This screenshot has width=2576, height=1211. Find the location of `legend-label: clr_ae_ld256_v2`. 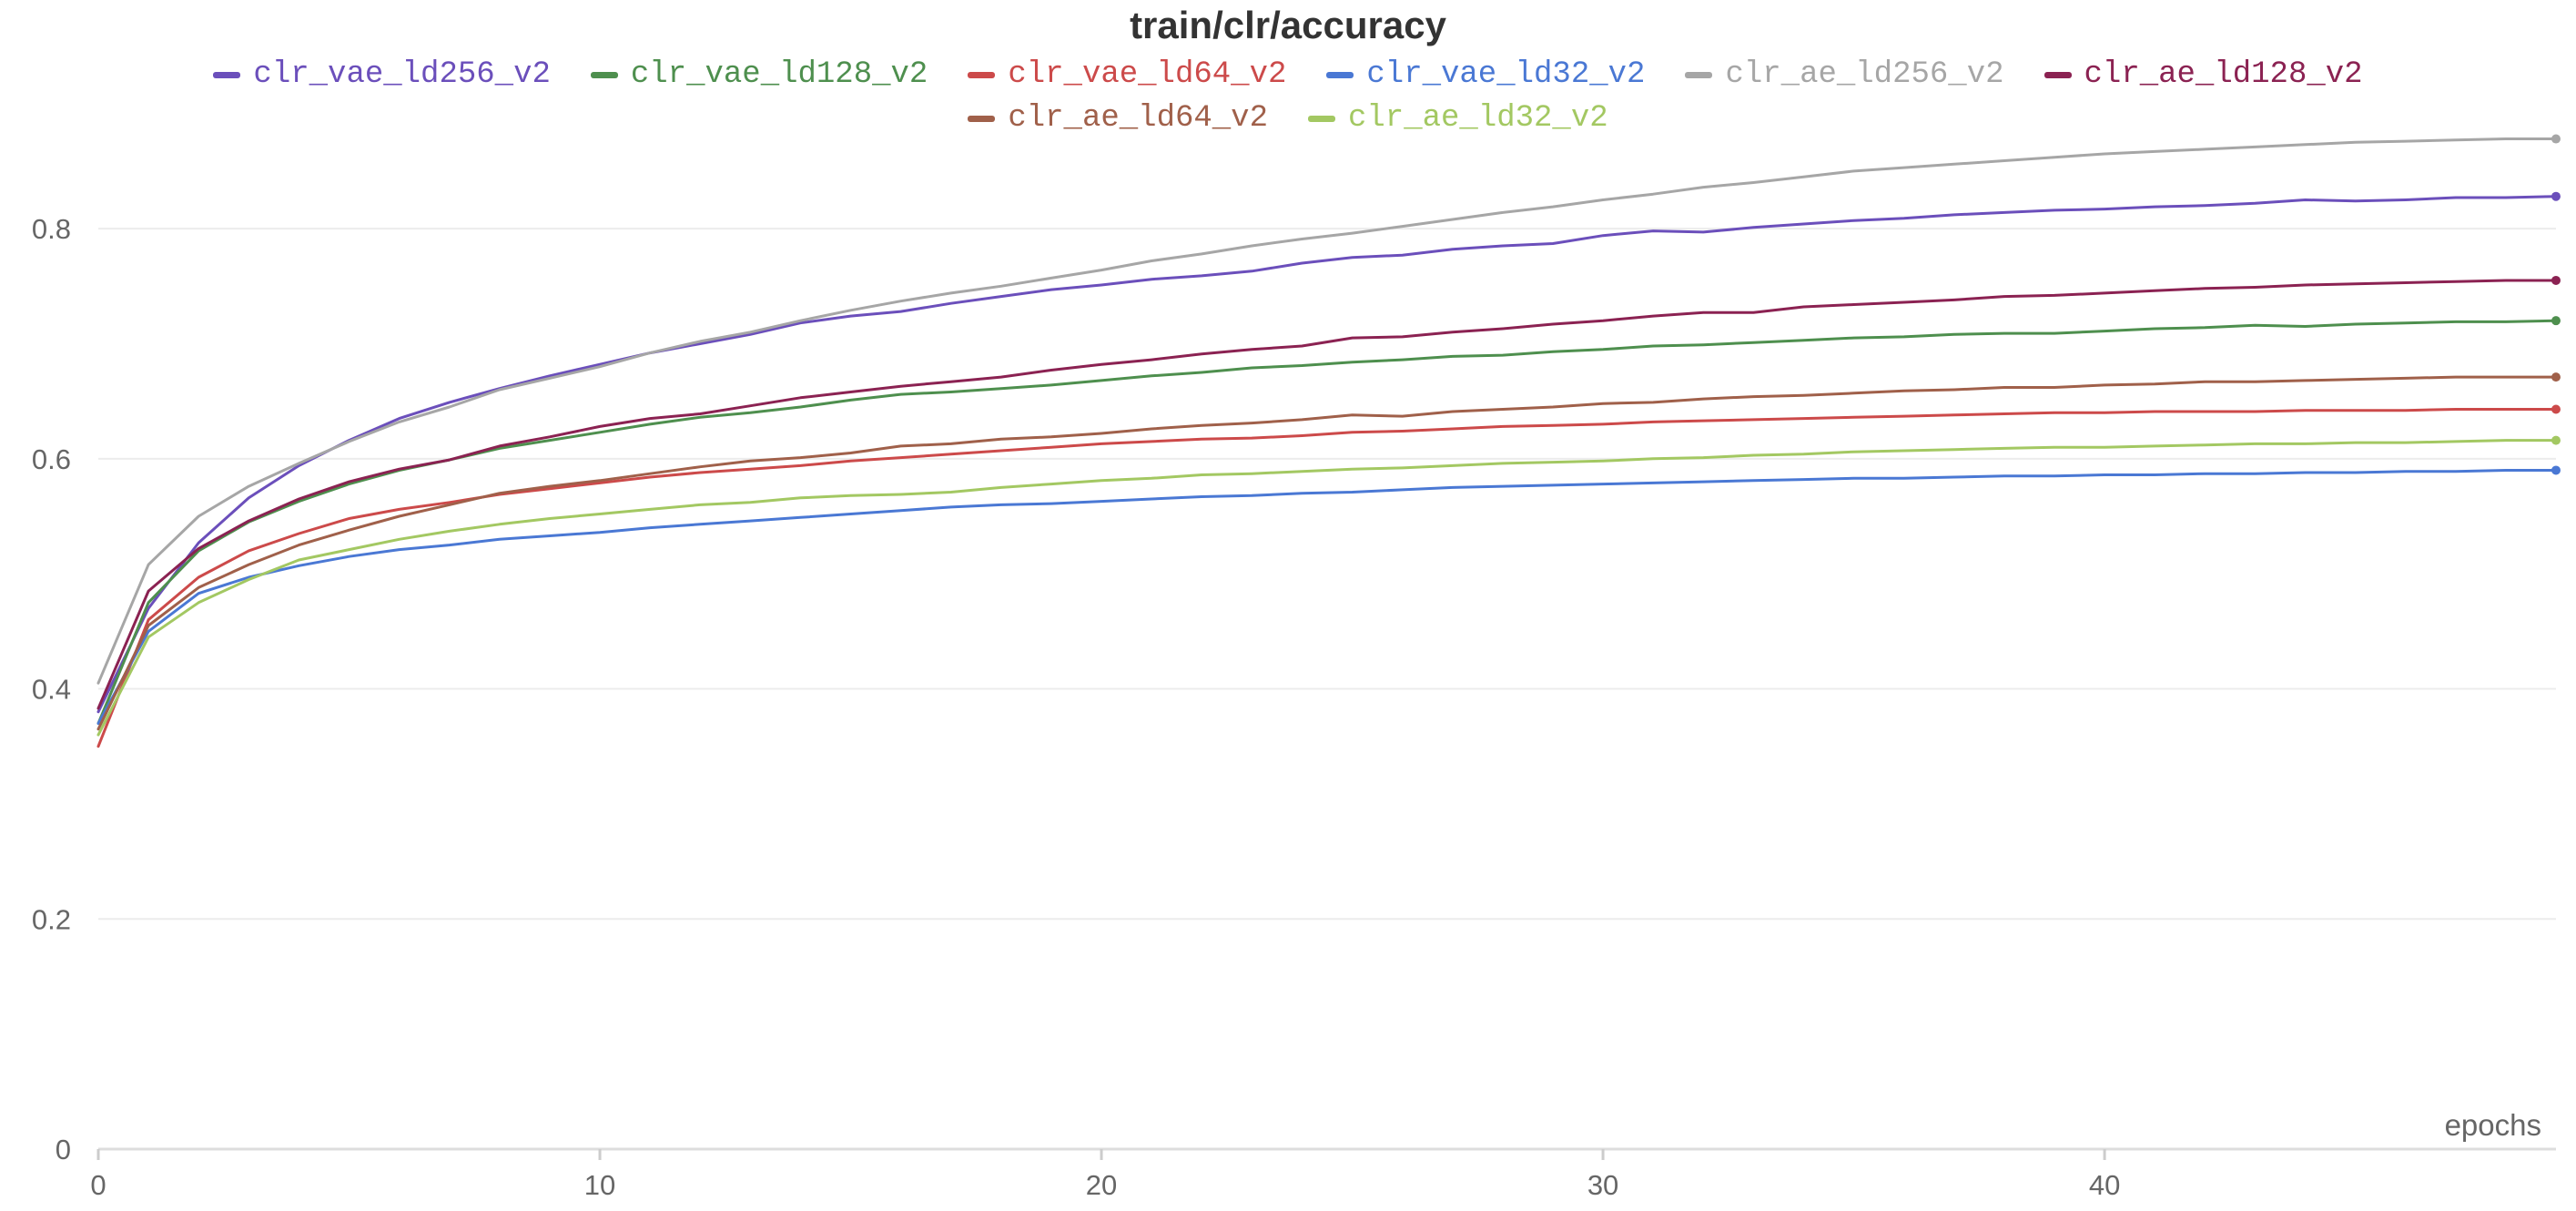

legend-label: clr_ae_ld256_v2 is located at coordinates (1864, 74).